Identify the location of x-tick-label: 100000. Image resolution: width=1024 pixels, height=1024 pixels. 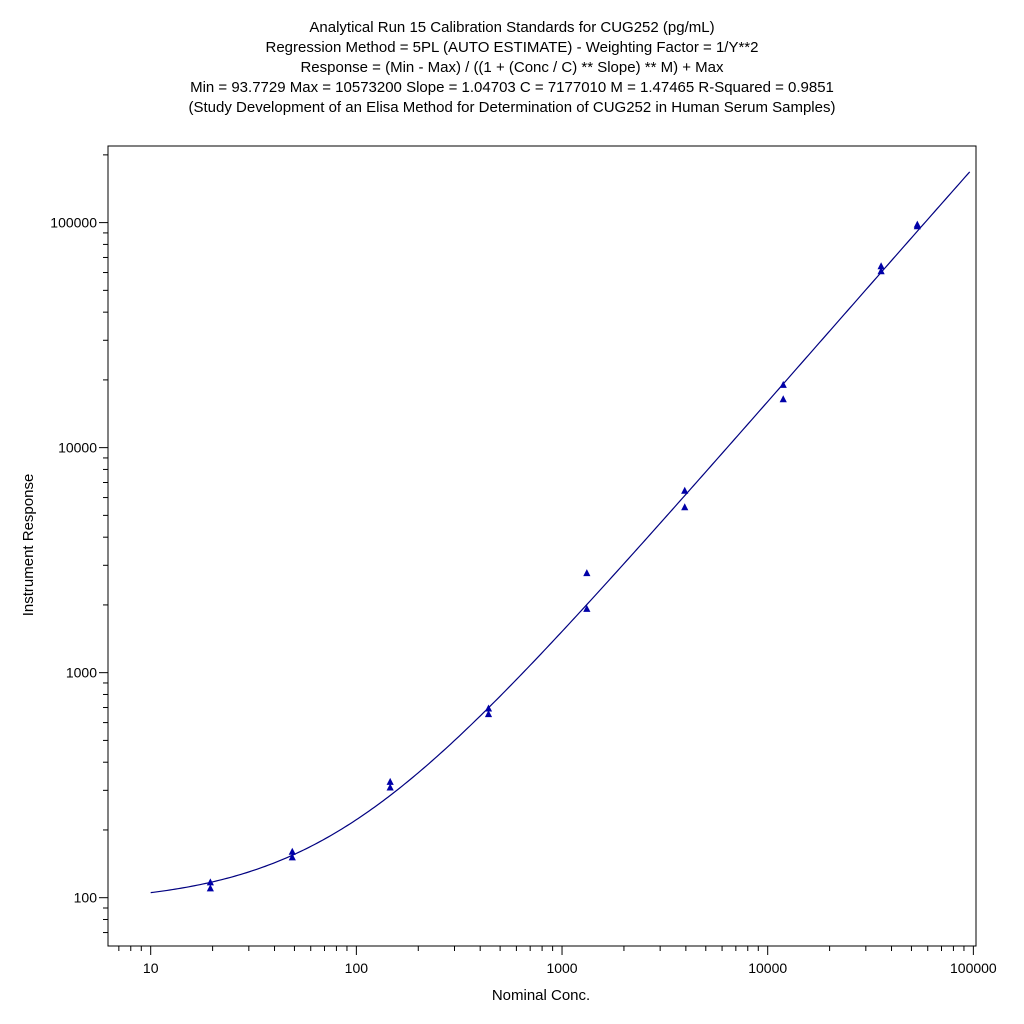
(973, 968).